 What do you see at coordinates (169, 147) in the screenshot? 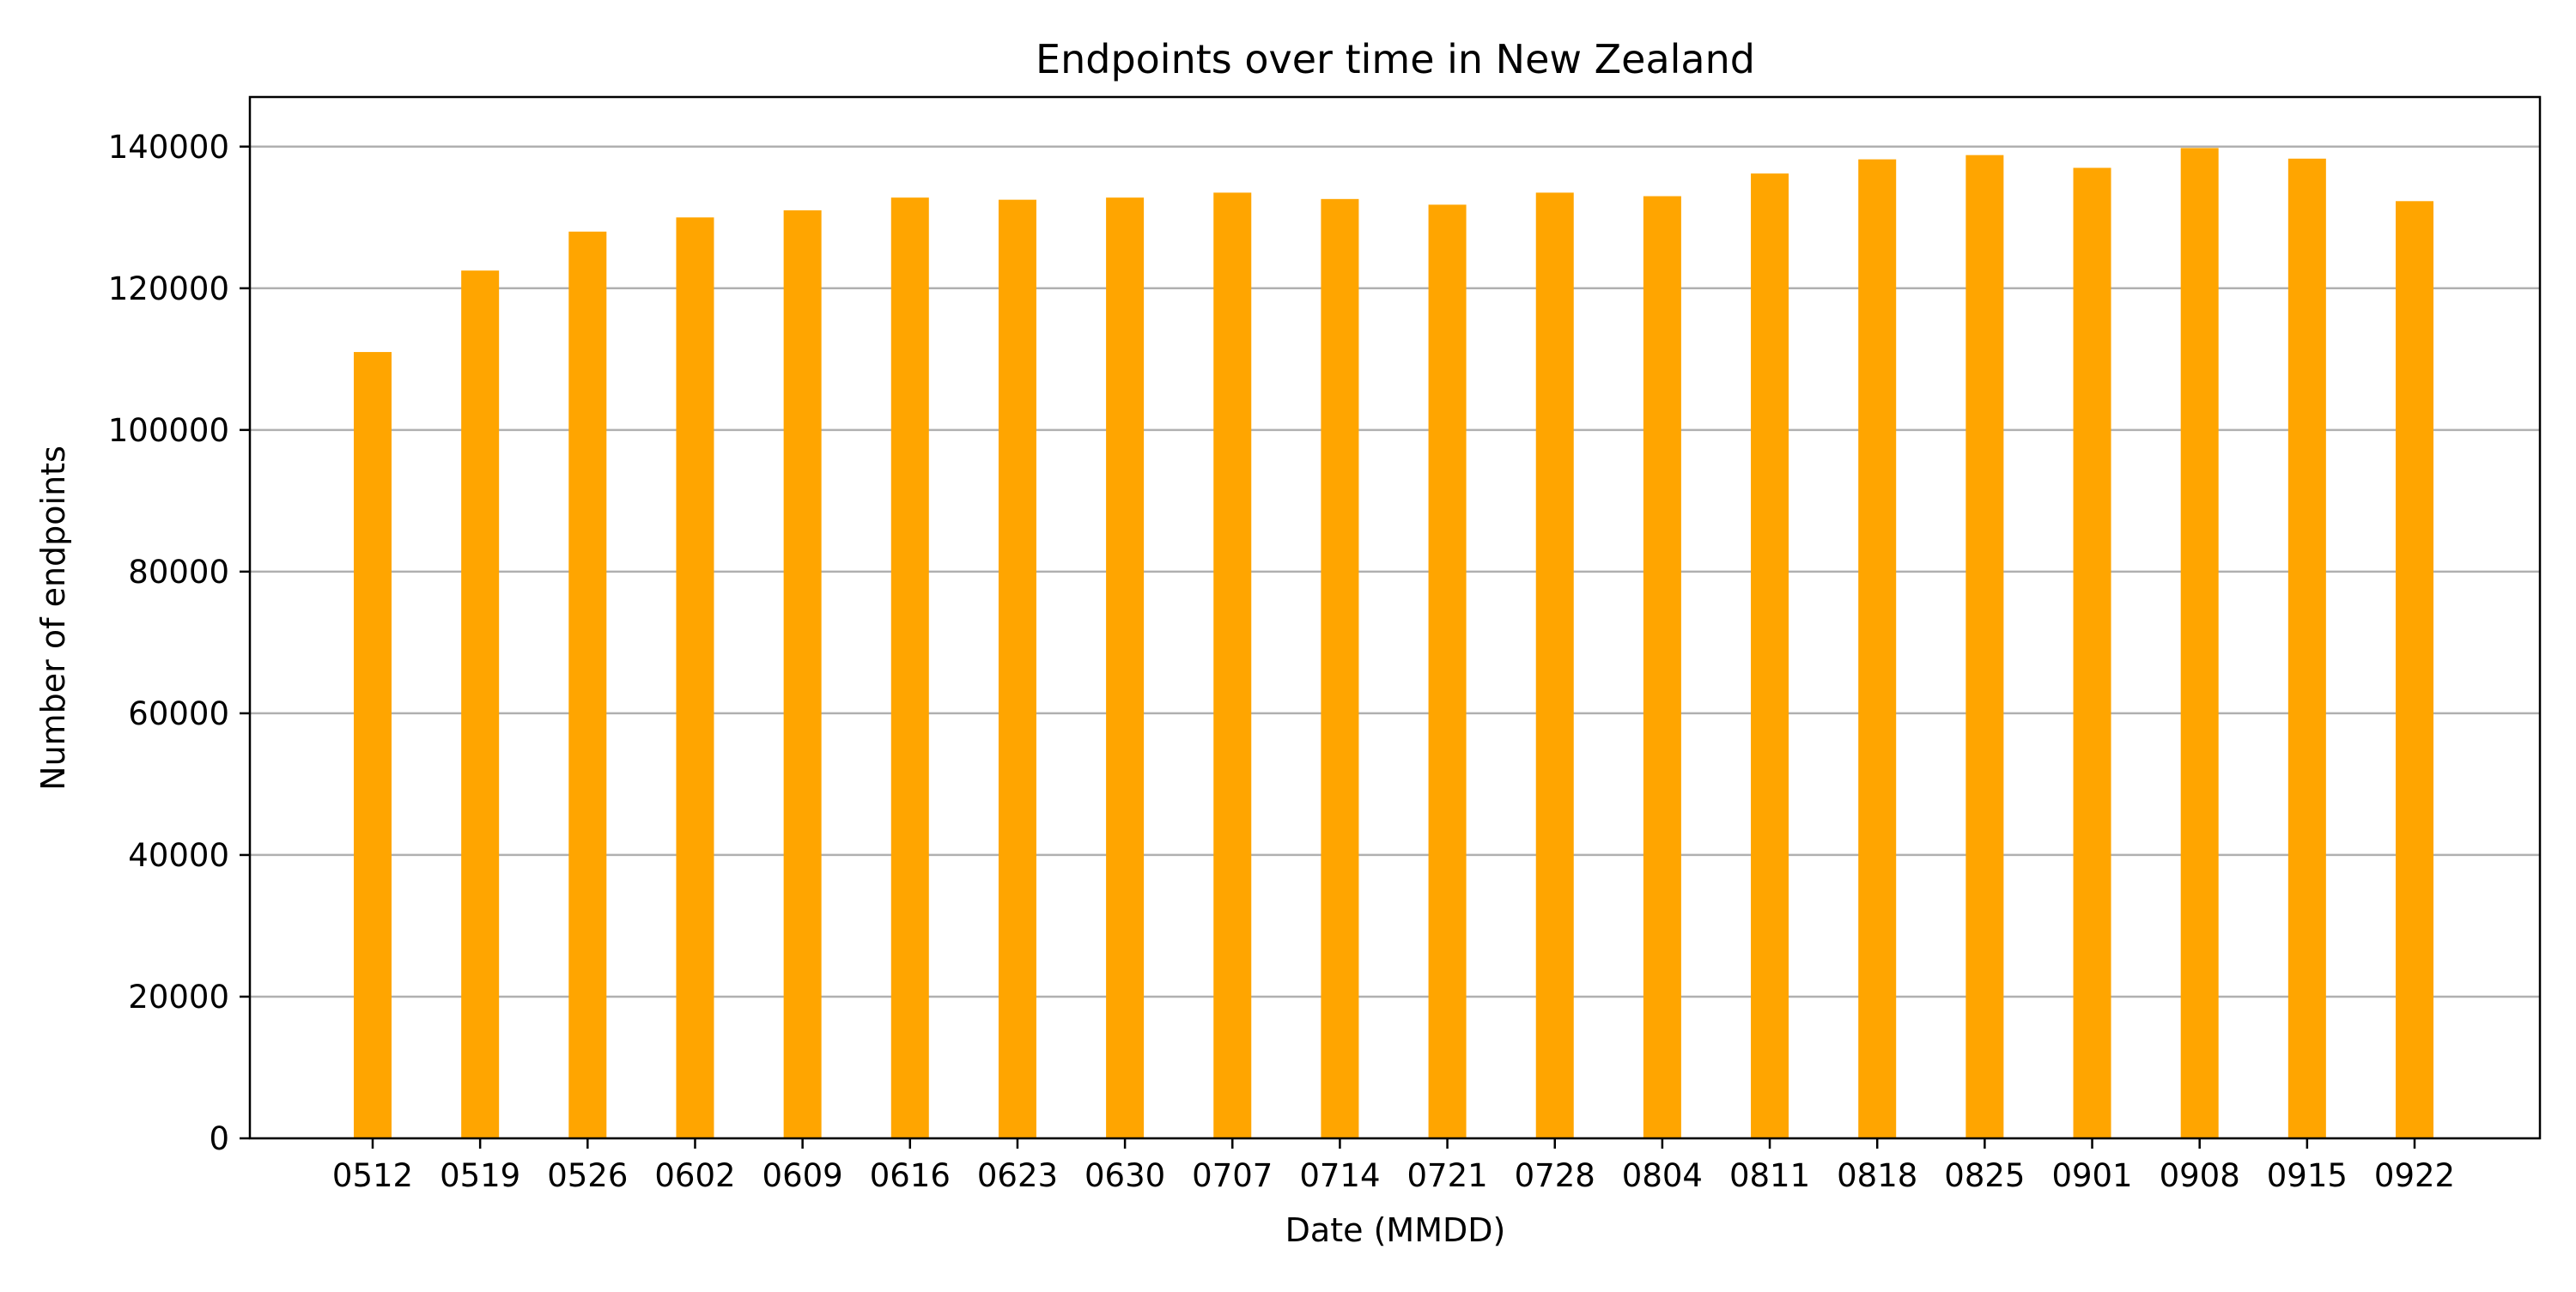
I see `y-tick-label: 140000` at bounding box center [169, 147].